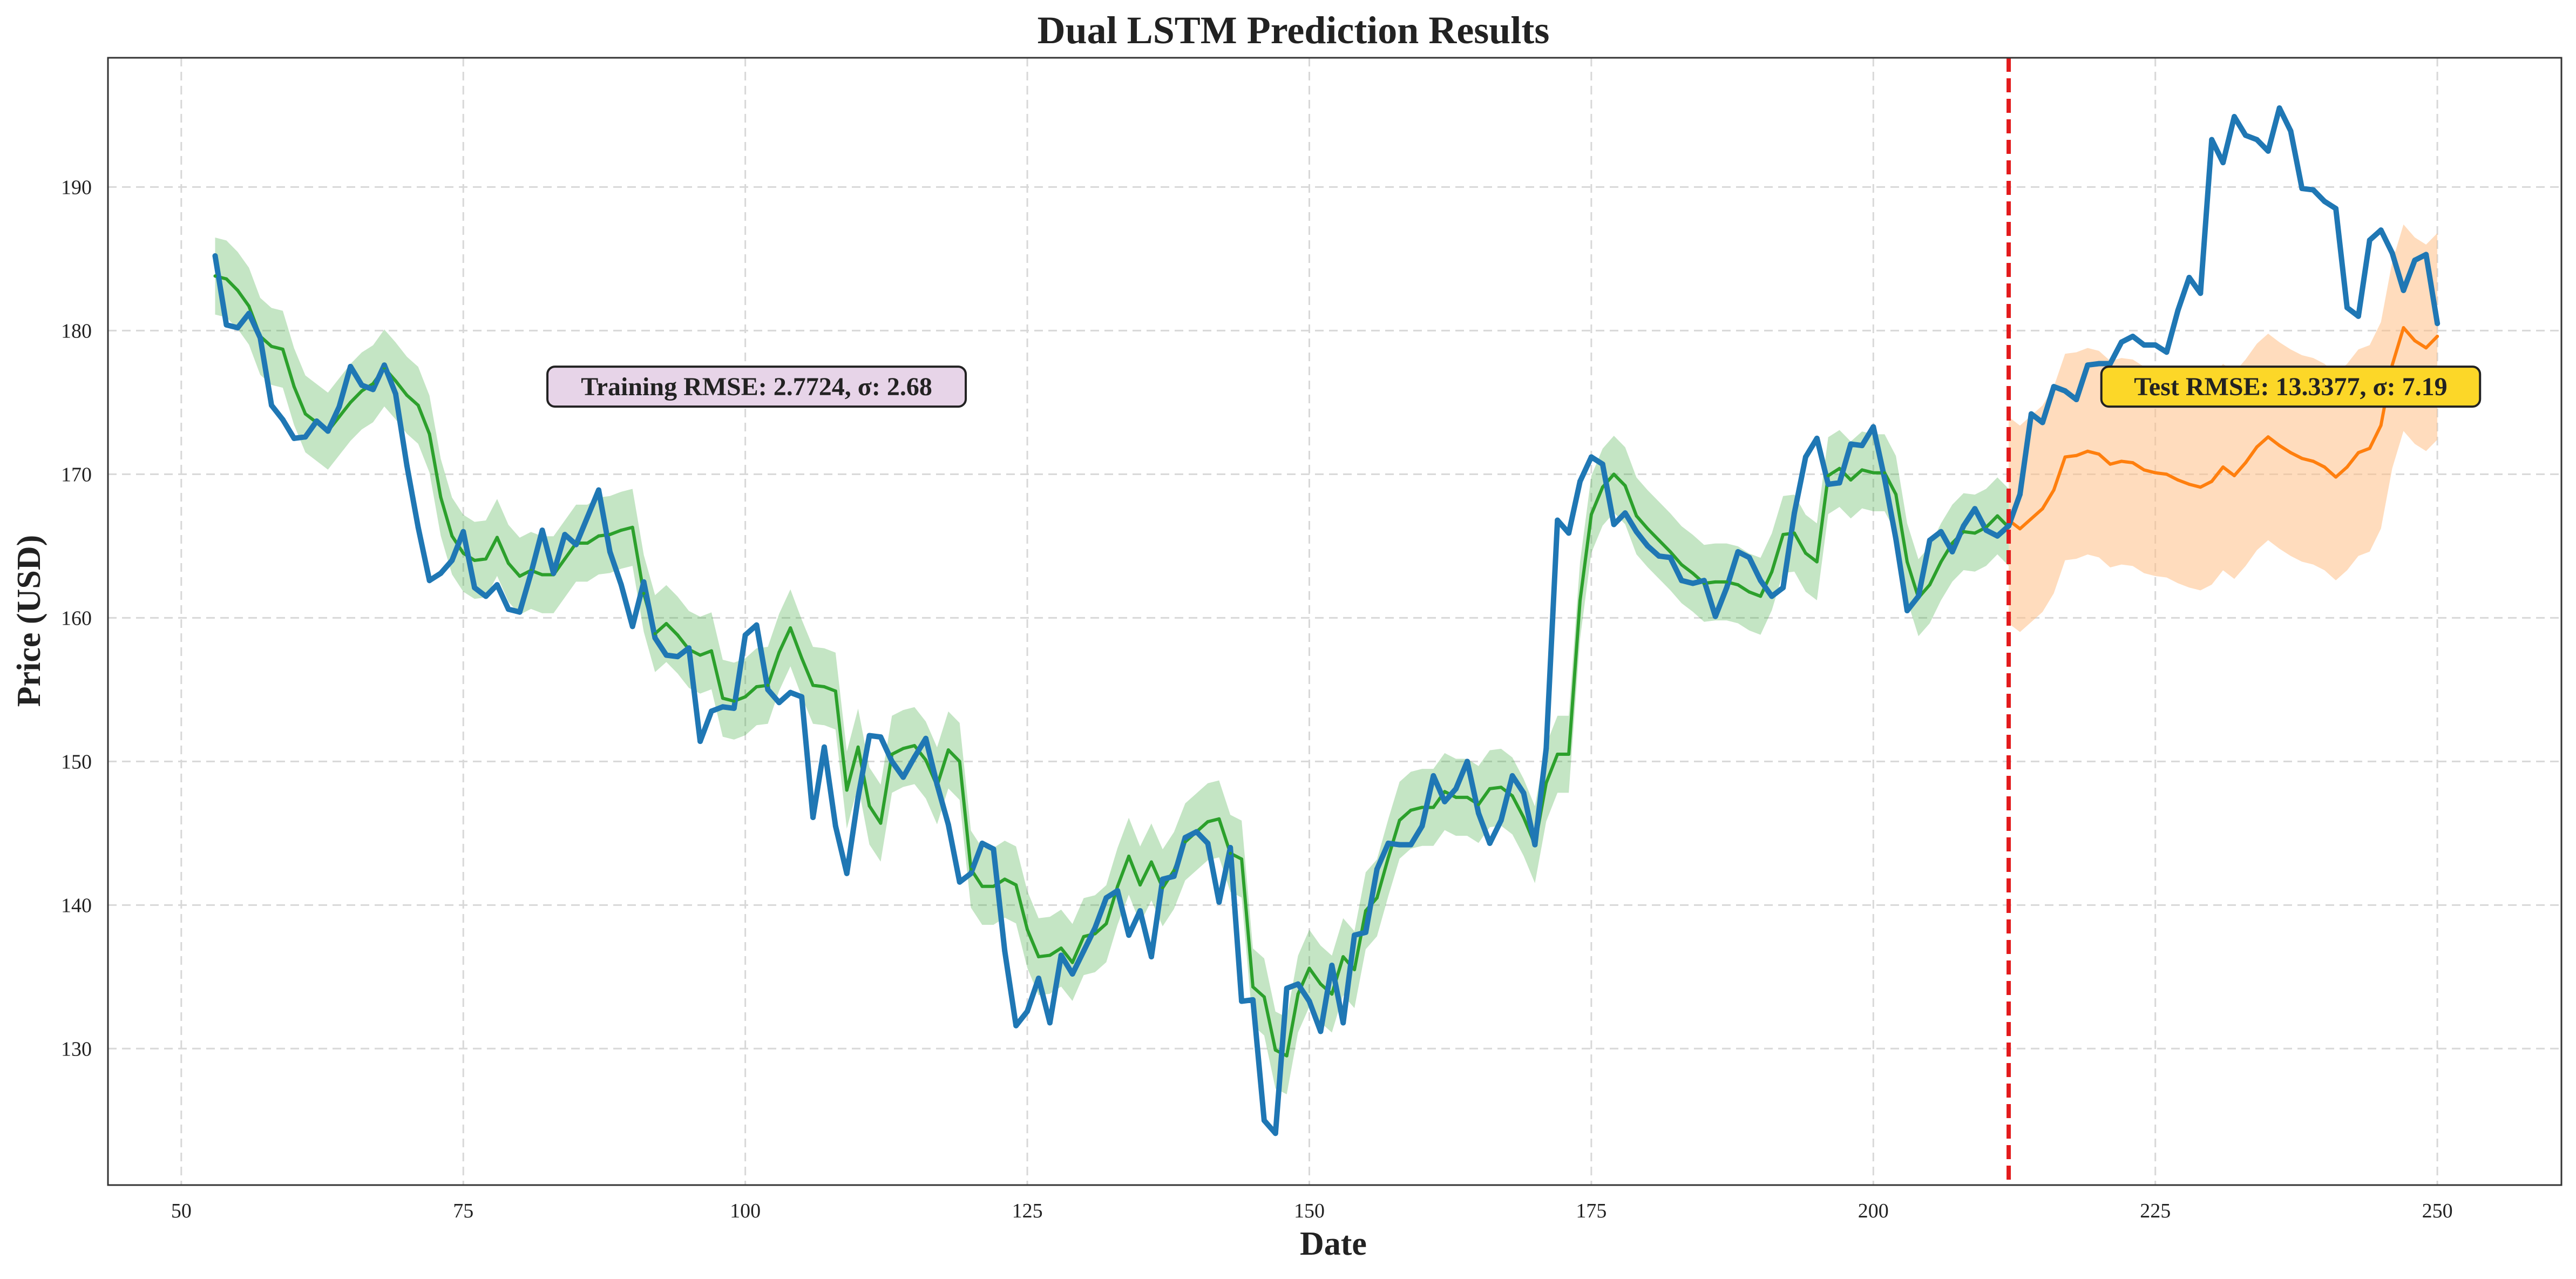  Describe the element at coordinates (1294, 30) in the screenshot. I see `chart-title: Dual LSTM Prediction Results` at that location.